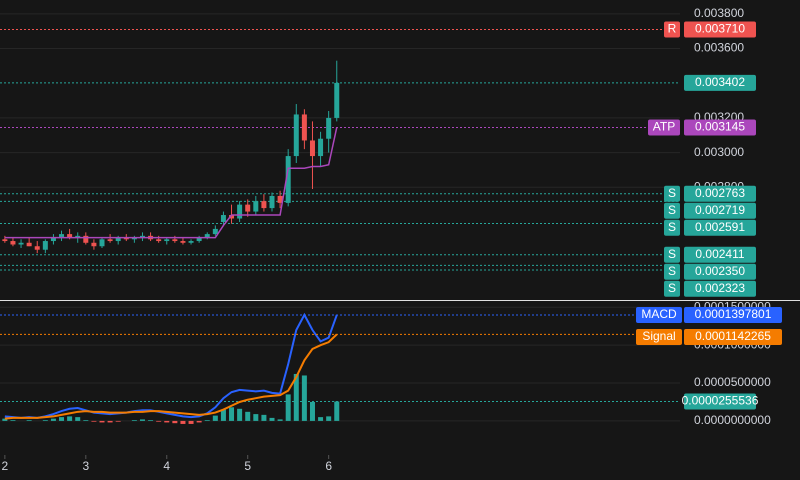  I want to click on macd-last-label-box, so click(733, 315).